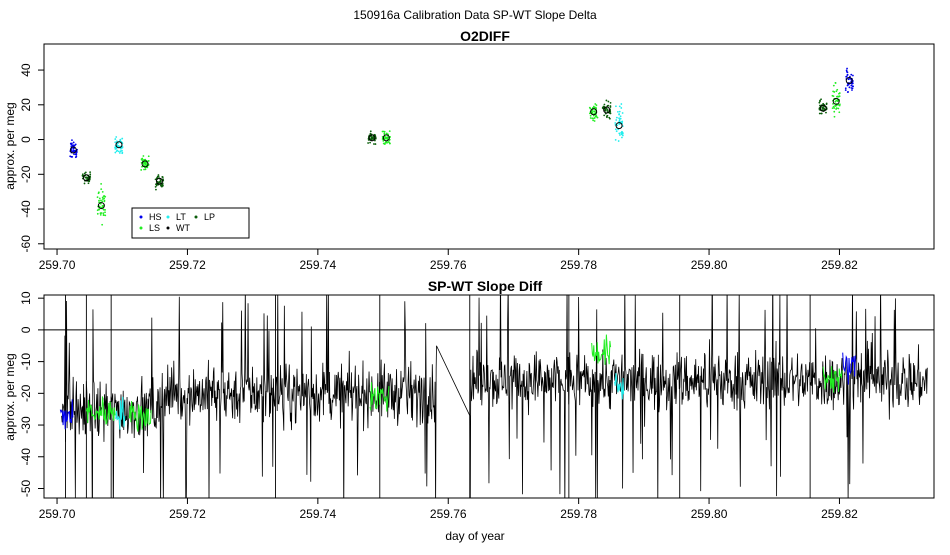 The width and height of the screenshot is (950, 555). I want to click on legend-wt-marker, so click(168, 228).